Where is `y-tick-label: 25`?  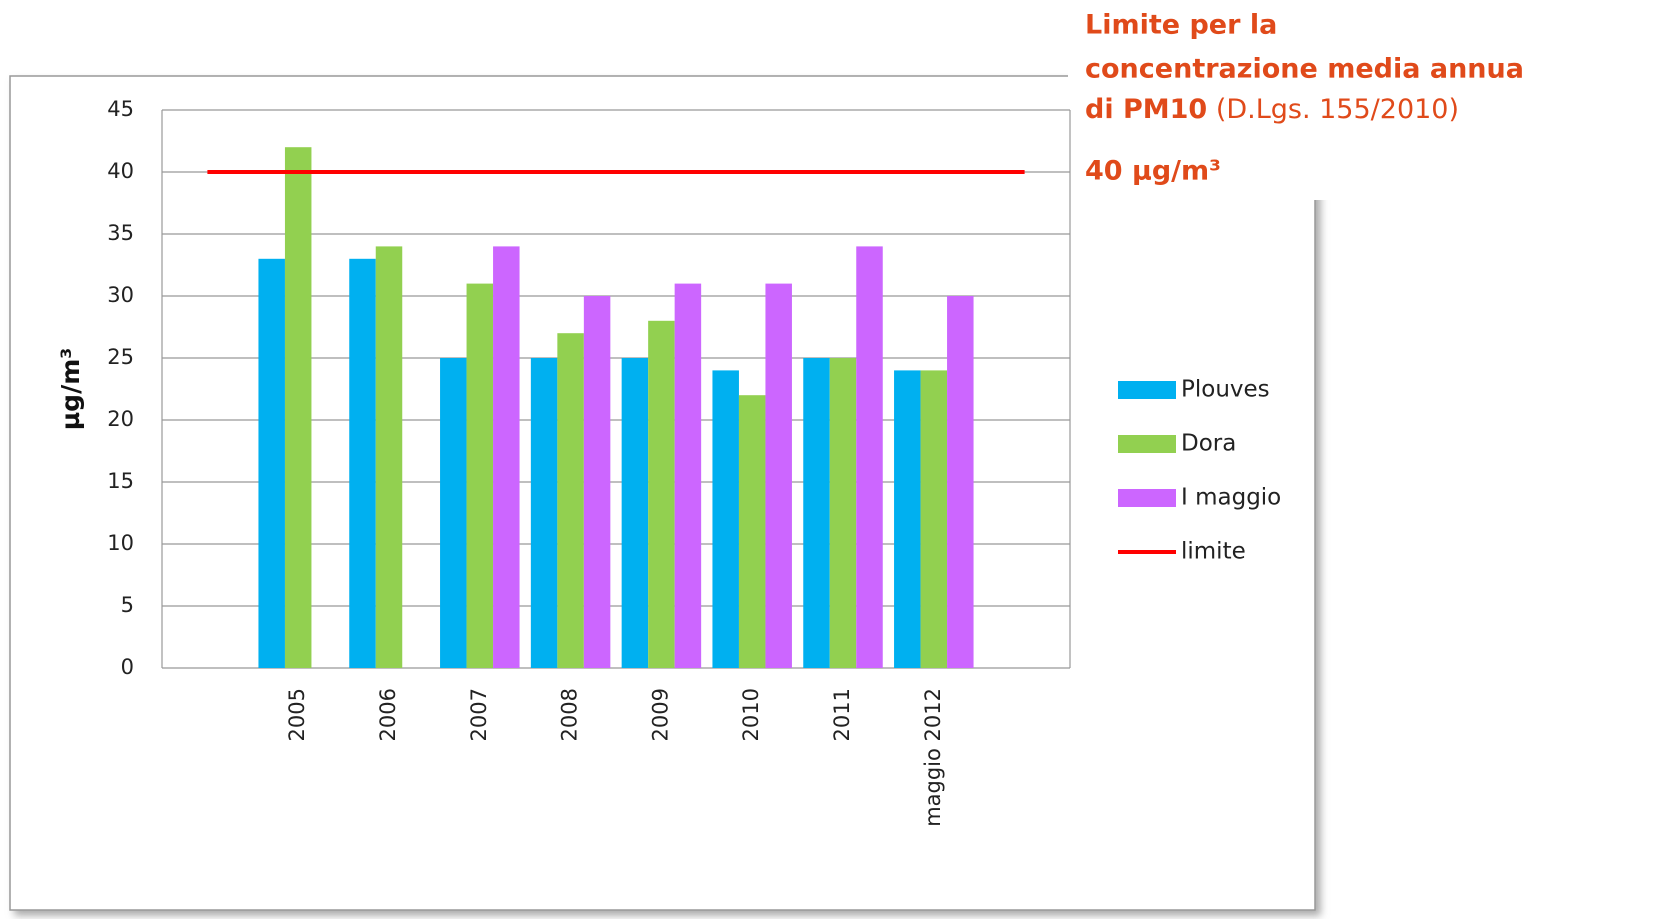 y-tick-label: 25 is located at coordinates (120, 357).